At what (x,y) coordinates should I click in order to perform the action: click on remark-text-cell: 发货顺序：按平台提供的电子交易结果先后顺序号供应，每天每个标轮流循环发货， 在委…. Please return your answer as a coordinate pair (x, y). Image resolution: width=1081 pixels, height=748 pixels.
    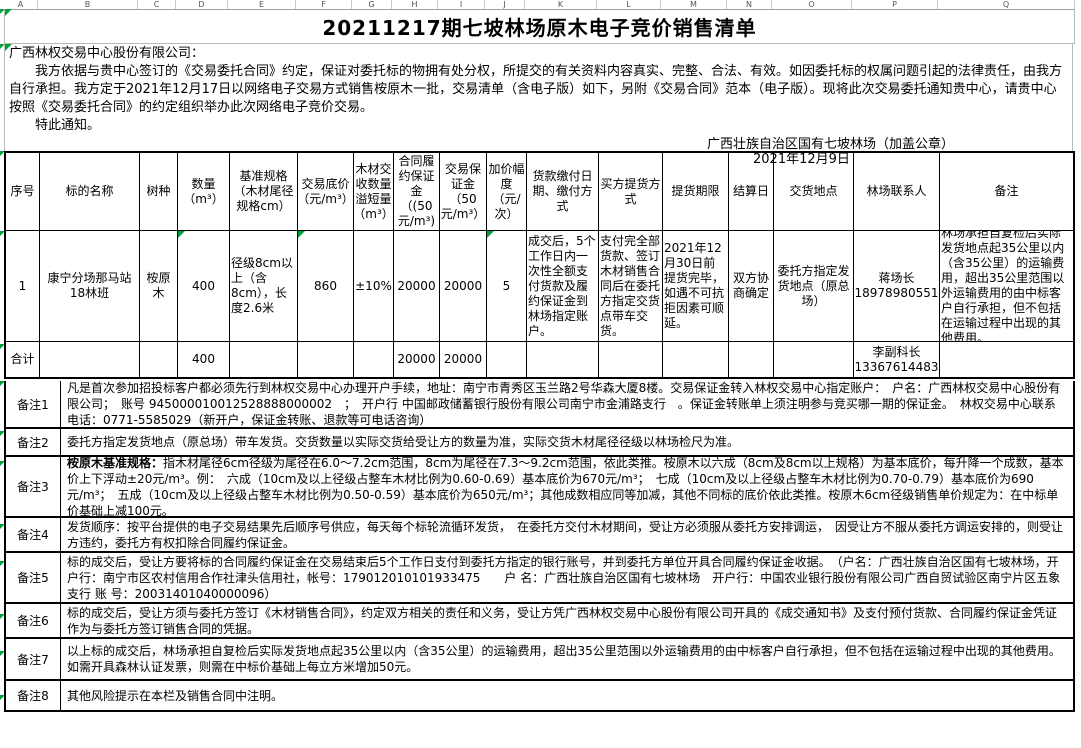
    Looking at the image, I should click on (567, 534).